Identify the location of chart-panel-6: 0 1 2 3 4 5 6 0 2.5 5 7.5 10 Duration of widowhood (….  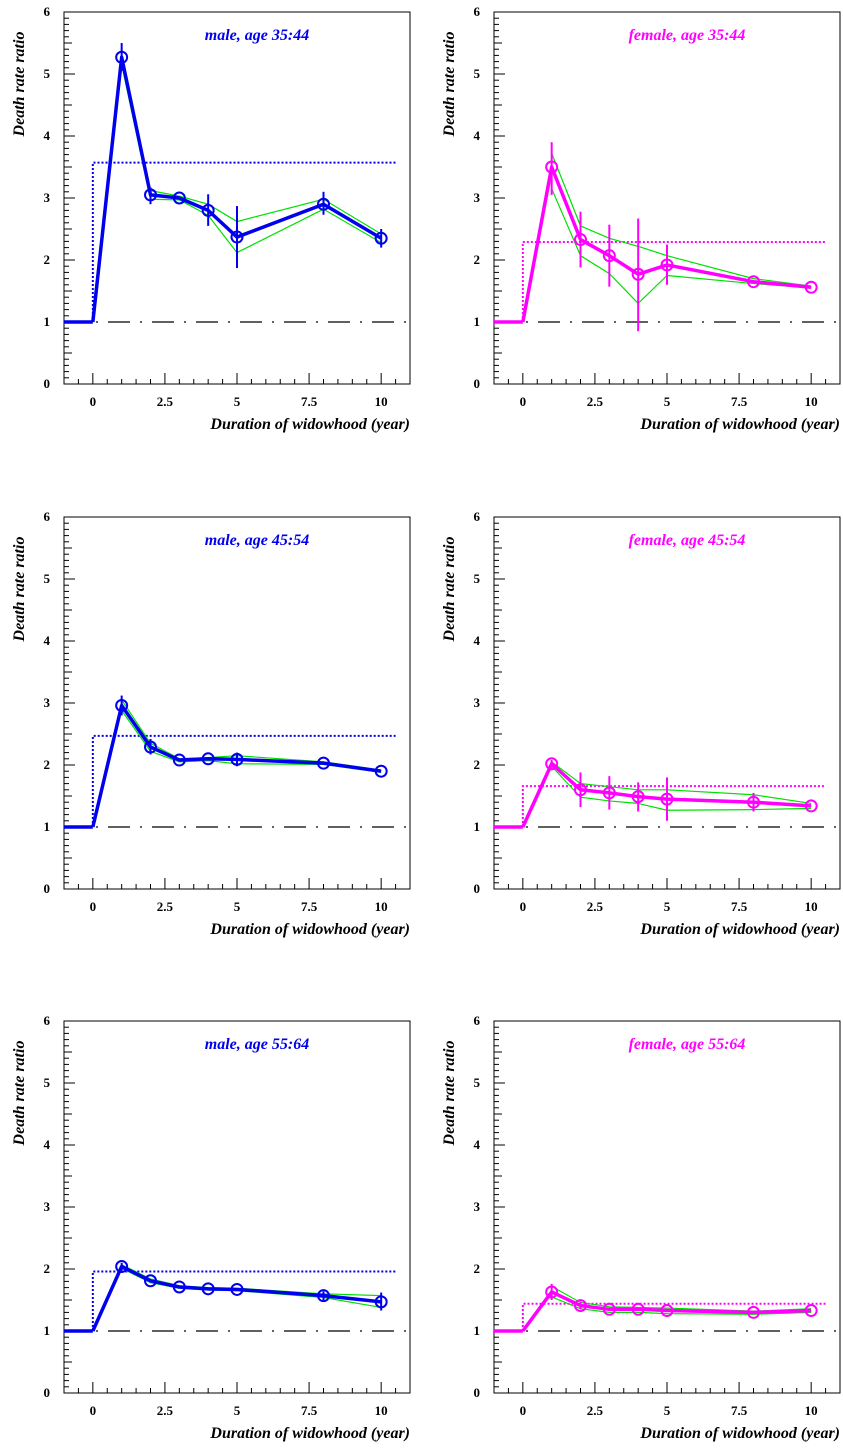
(641, 1227).